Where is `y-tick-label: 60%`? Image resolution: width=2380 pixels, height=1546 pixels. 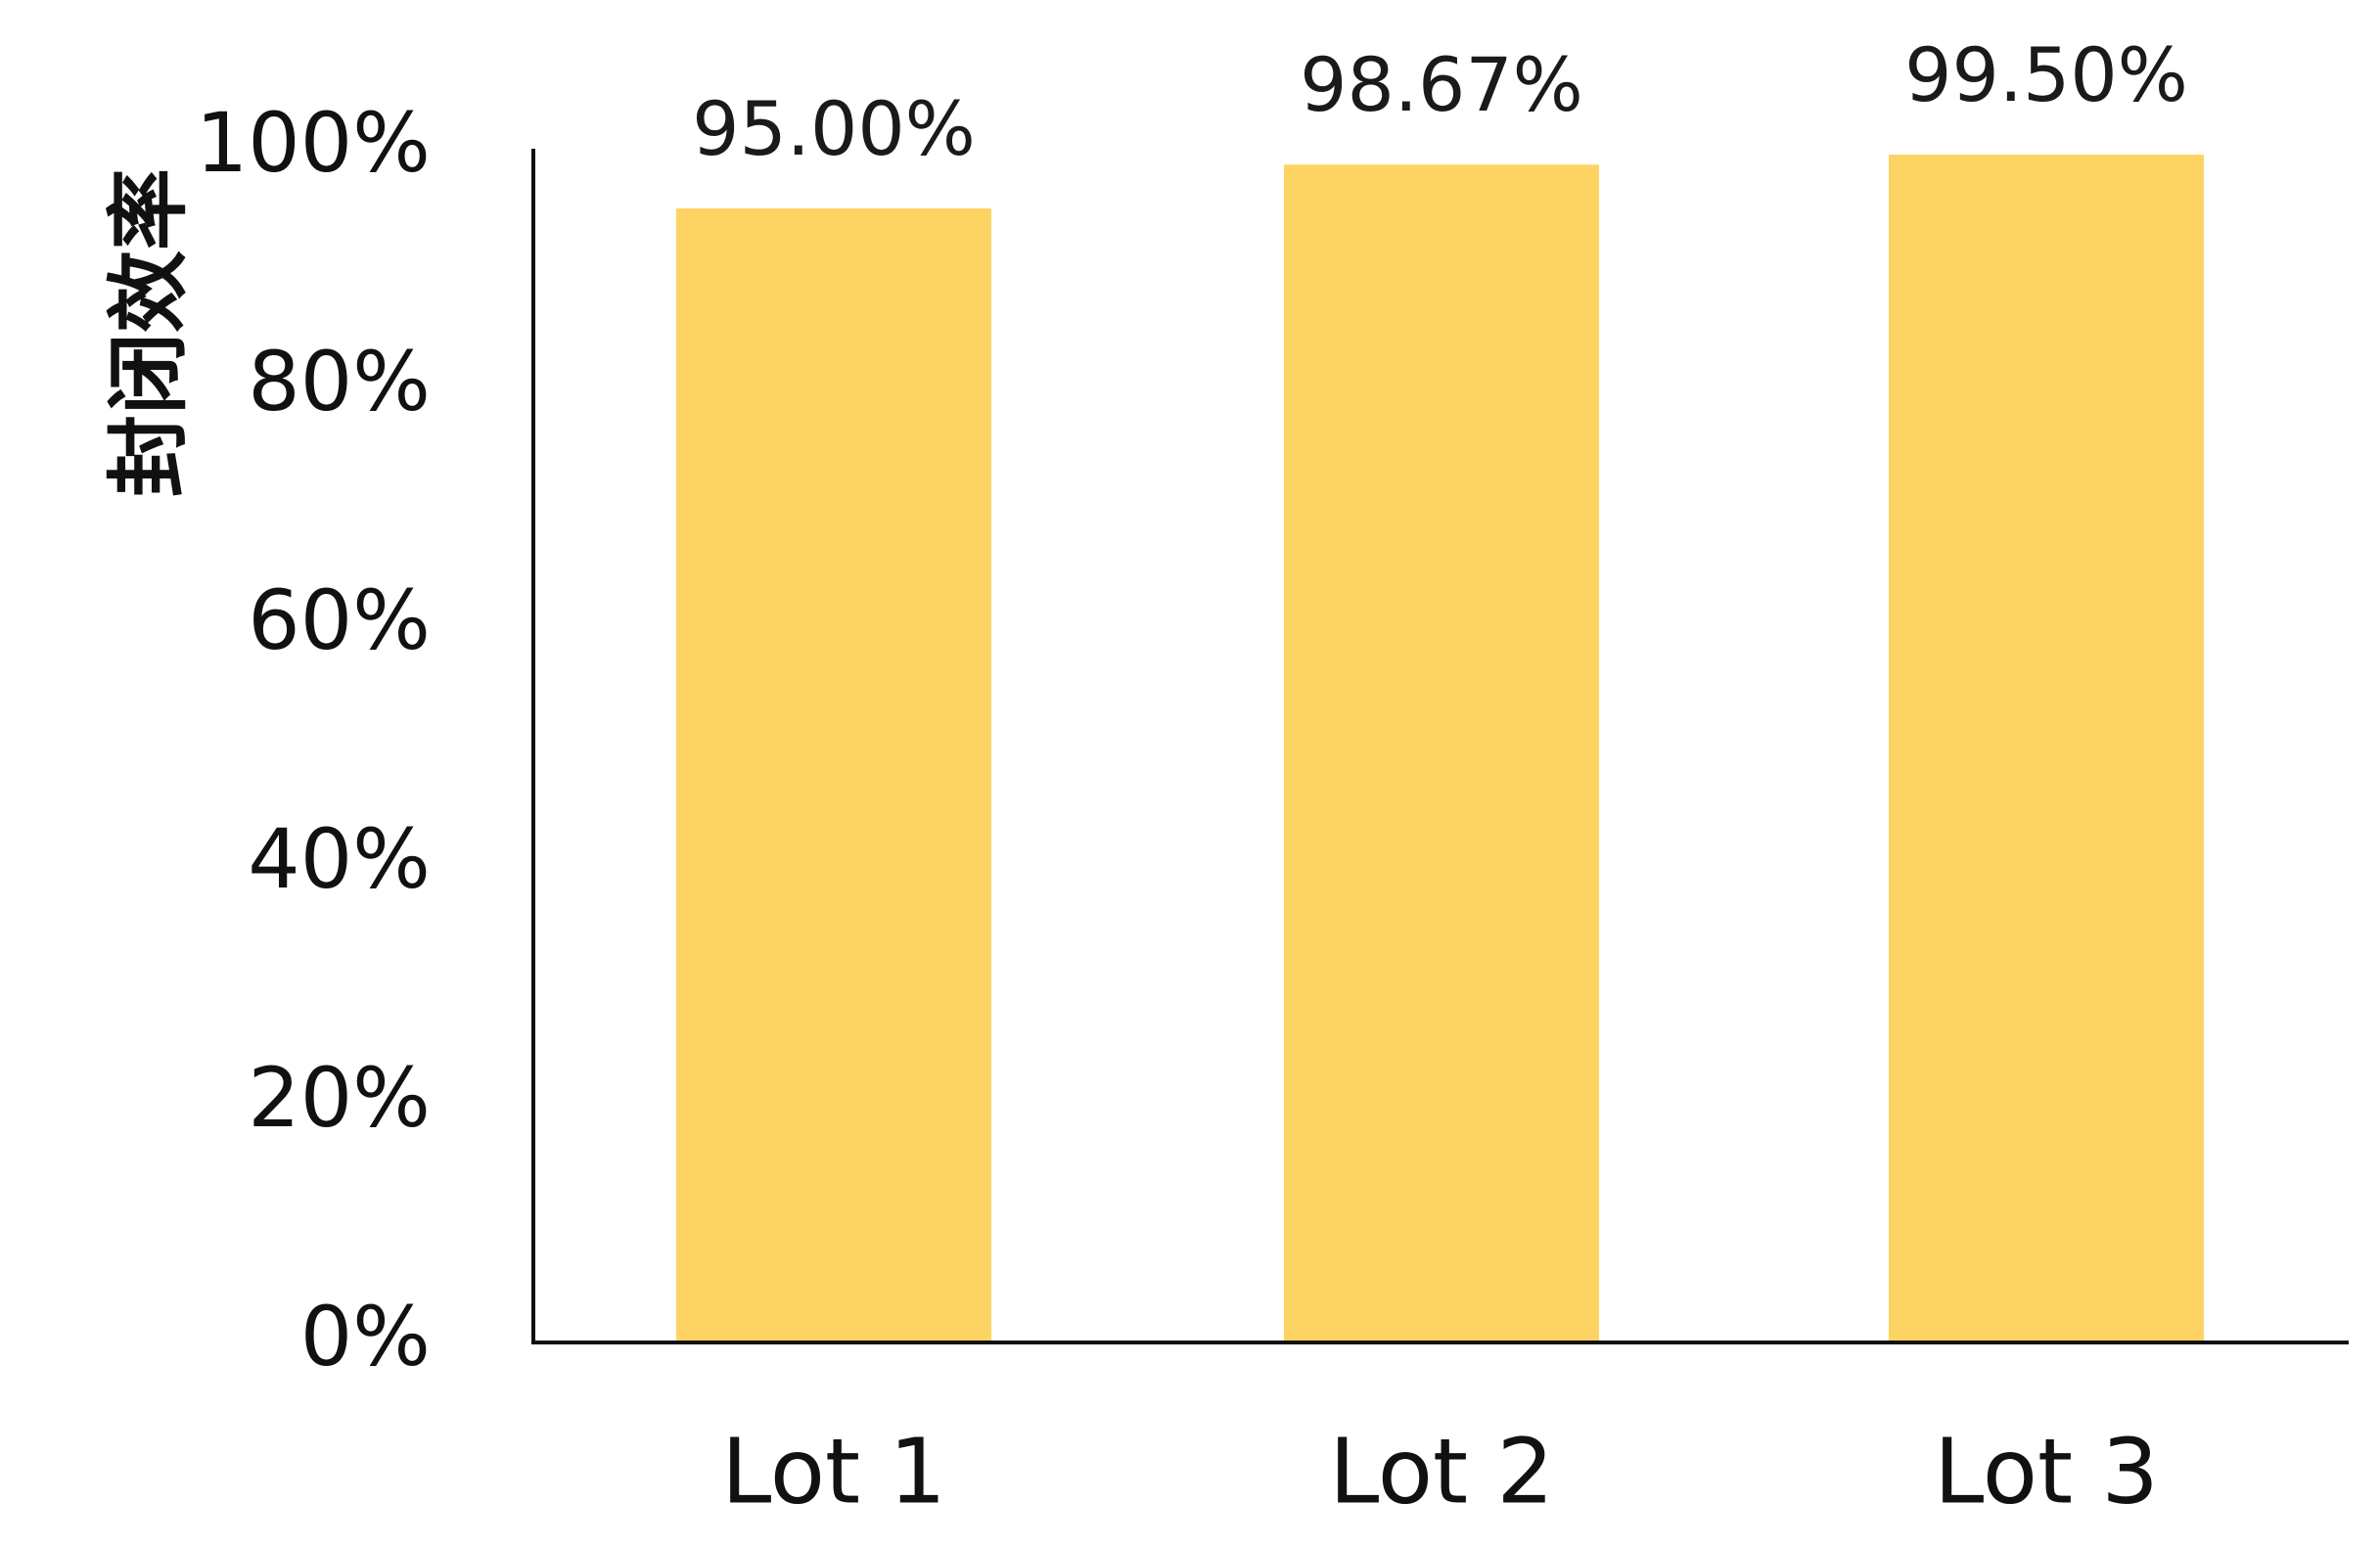 y-tick-label: 60% is located at coordinates (339, 620).